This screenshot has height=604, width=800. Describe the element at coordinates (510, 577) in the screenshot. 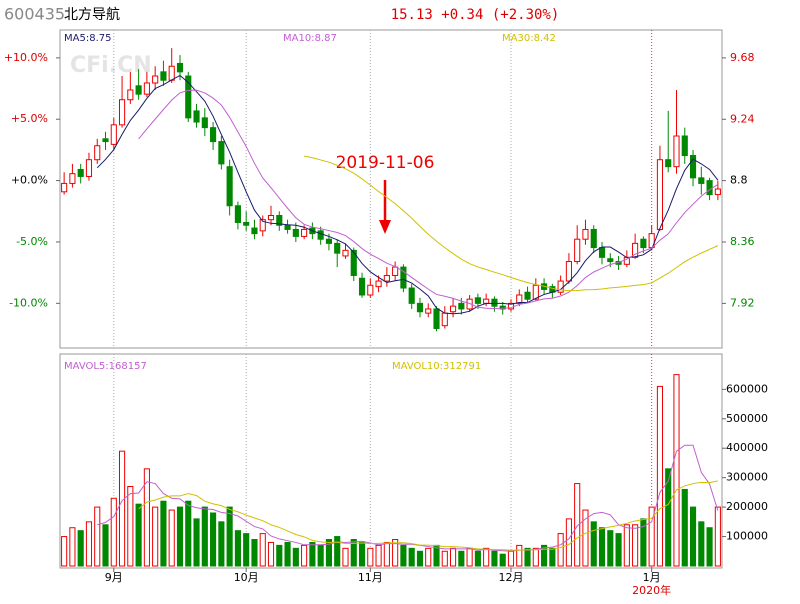

I see `x-tick-label: 12月` at that location.